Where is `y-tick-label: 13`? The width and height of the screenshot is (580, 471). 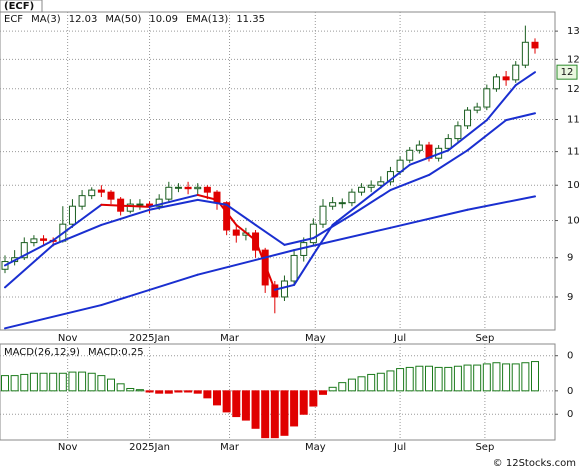 y-tick-label: 13 is located at coordinates (573, 31).